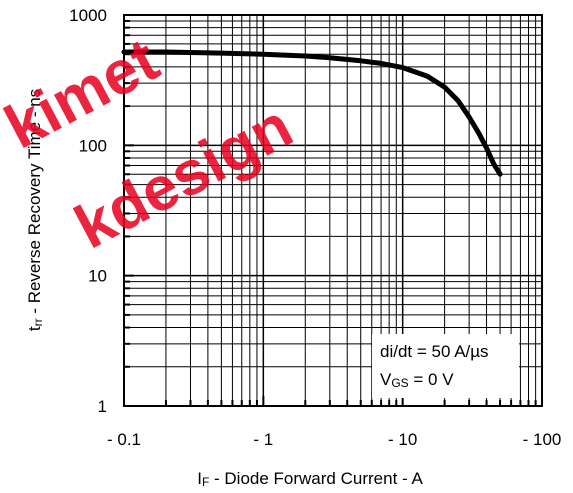 Image resolution: width=573 pixels, height=493 pixels. I want to click on annotation-vgs-rest: = 0 V, so click(432, 379).